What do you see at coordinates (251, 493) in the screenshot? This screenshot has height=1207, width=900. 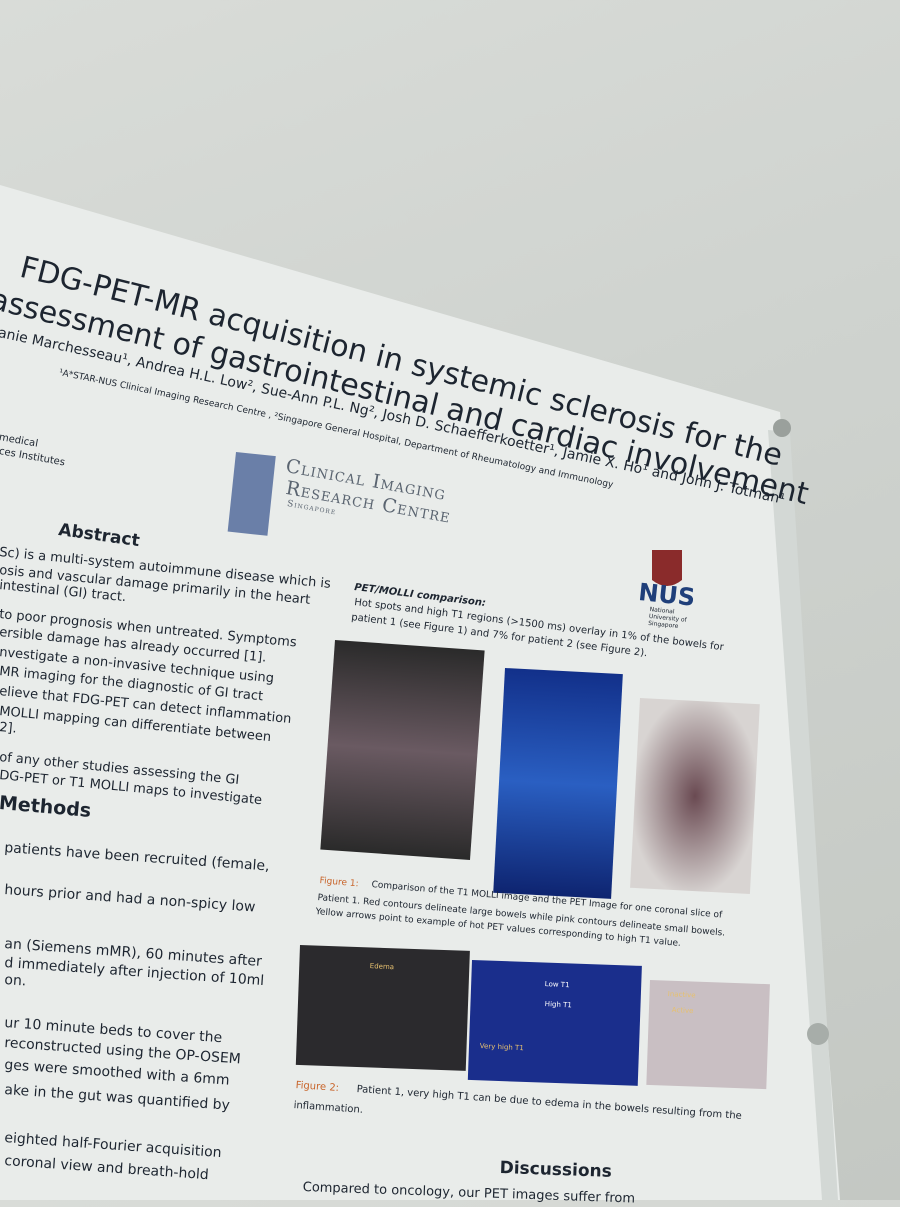 I see `circ-logo-figure` at bounding box center [251, 493].